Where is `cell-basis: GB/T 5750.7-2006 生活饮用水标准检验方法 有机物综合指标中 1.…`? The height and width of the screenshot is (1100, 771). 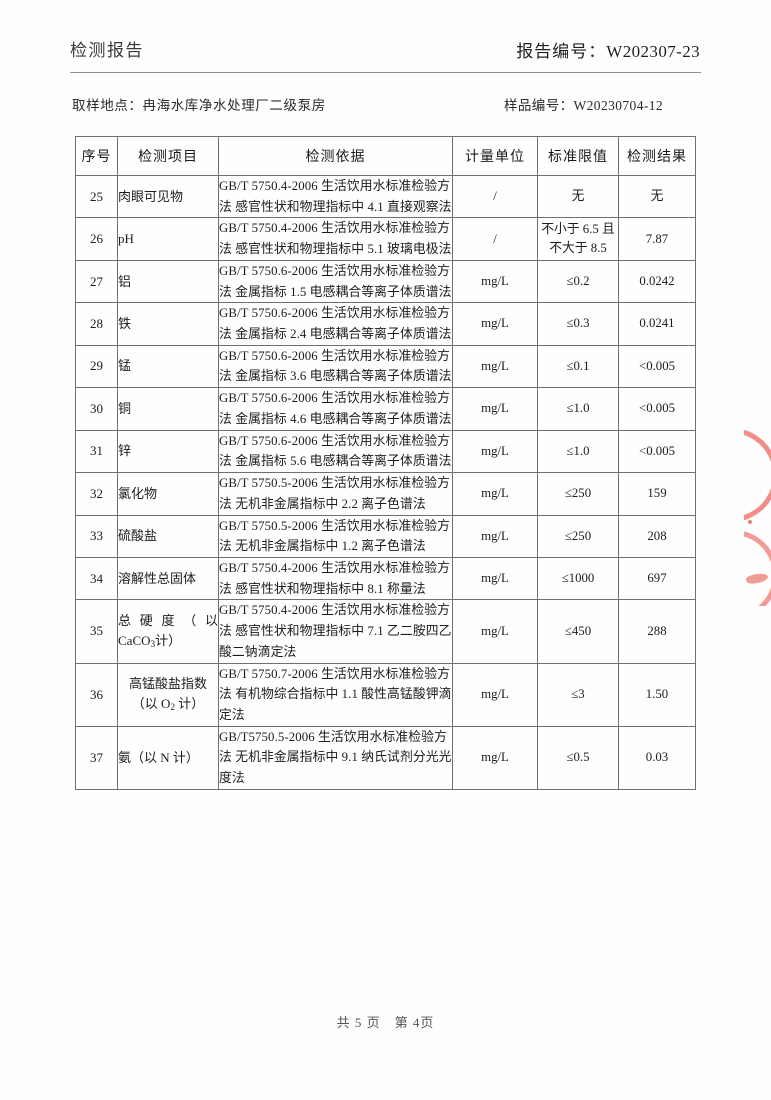 cell-basis: GB/T 5750.7-2006 生活饮用水标准检验方法 有机物综合指标中 1.… is located at coordinates (335, 694).